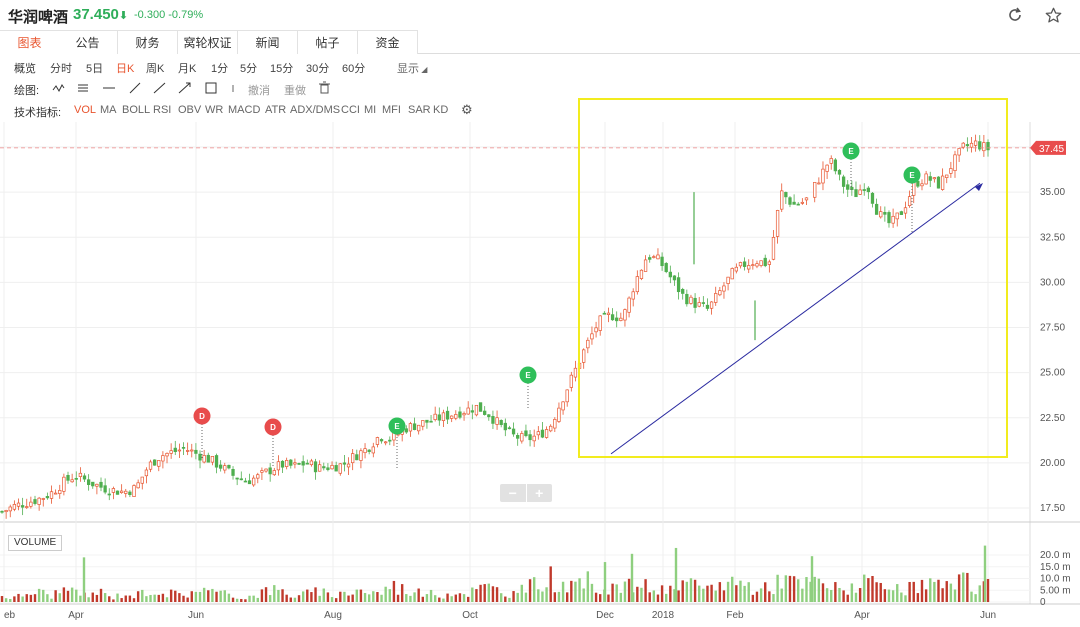  What do you see at coordinates (441, 110) in the screenshot?
I see `indicator-kd: KD` at bounding box center [441, 110].